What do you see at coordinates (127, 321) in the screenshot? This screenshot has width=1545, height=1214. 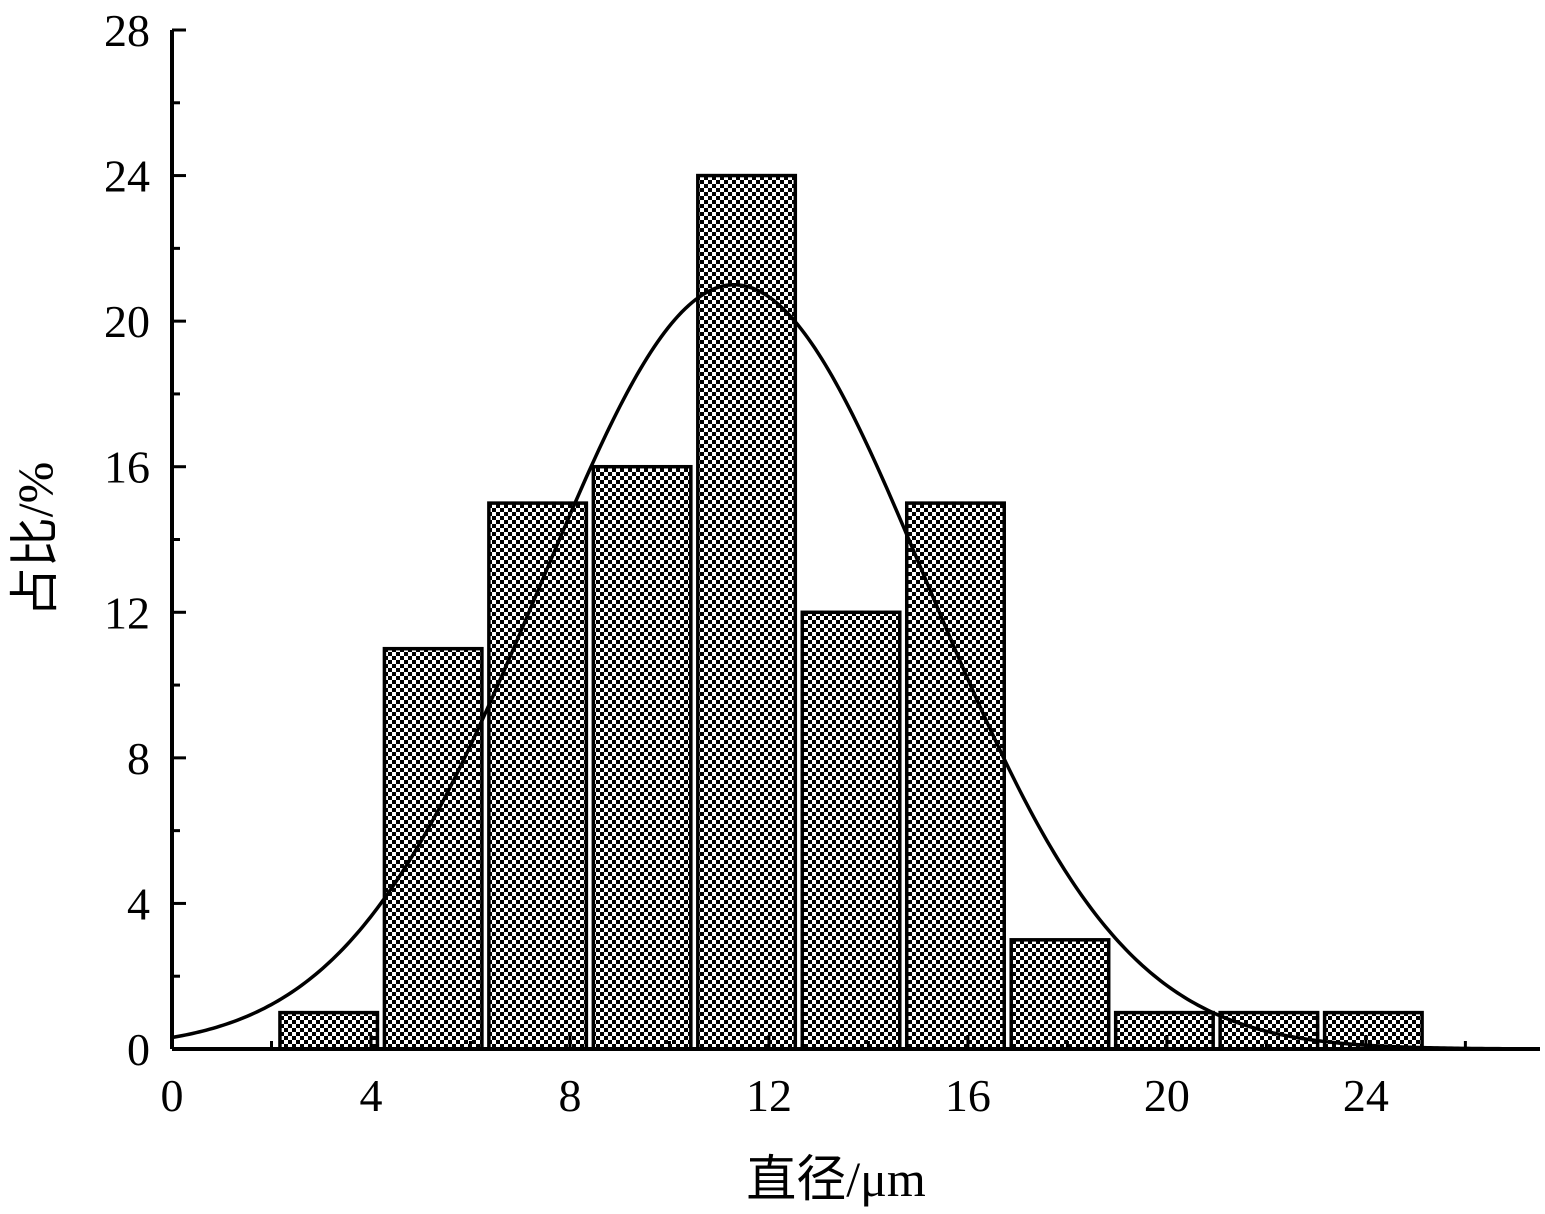 I see `y-tick-label: 20` at bounding box center [127, 321].